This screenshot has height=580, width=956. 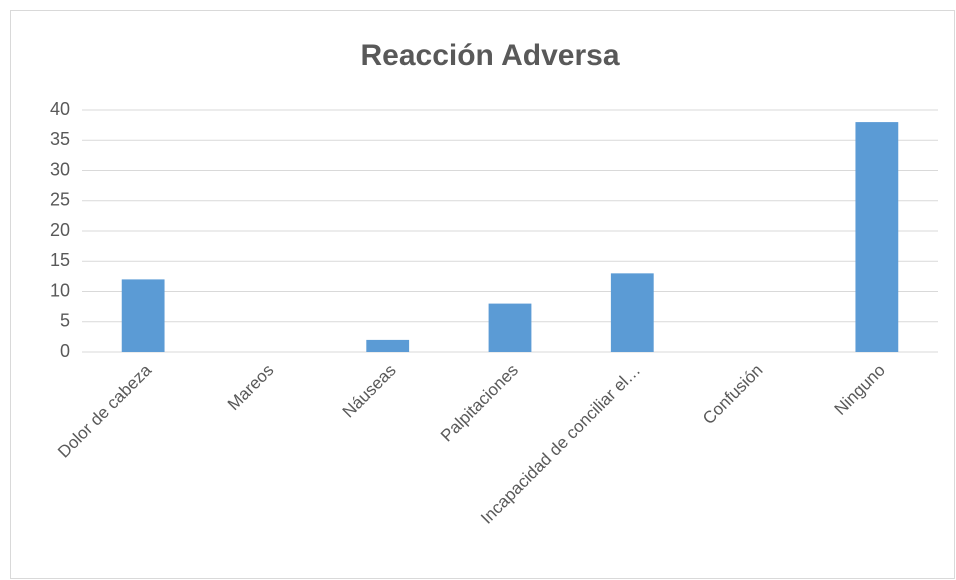 What do you see at coordinates (65, 351) in the screenshot?
I see `y-tick-label: 0` at bounding box center [65, 351].